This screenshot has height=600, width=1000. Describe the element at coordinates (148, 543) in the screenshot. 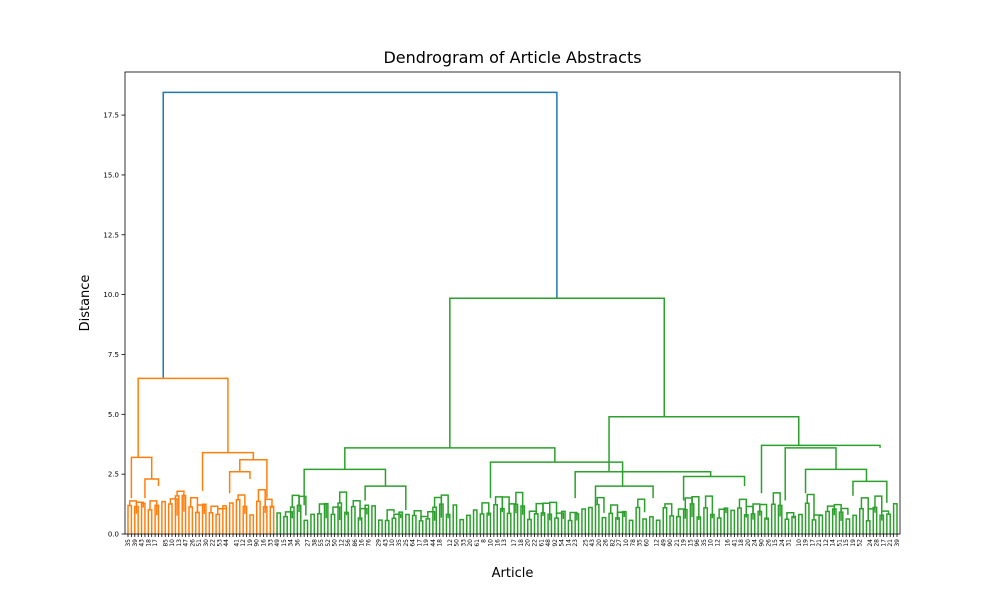

I see `x-leaf-label: 18` at that location.